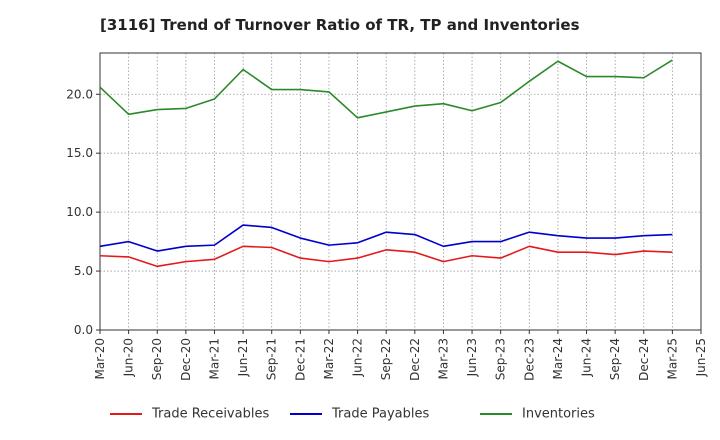 The image size is (720, 440). Describe the element at coordinates (83, 271) in the screenshot. I see `y-tick-label: 5.0` at that location.